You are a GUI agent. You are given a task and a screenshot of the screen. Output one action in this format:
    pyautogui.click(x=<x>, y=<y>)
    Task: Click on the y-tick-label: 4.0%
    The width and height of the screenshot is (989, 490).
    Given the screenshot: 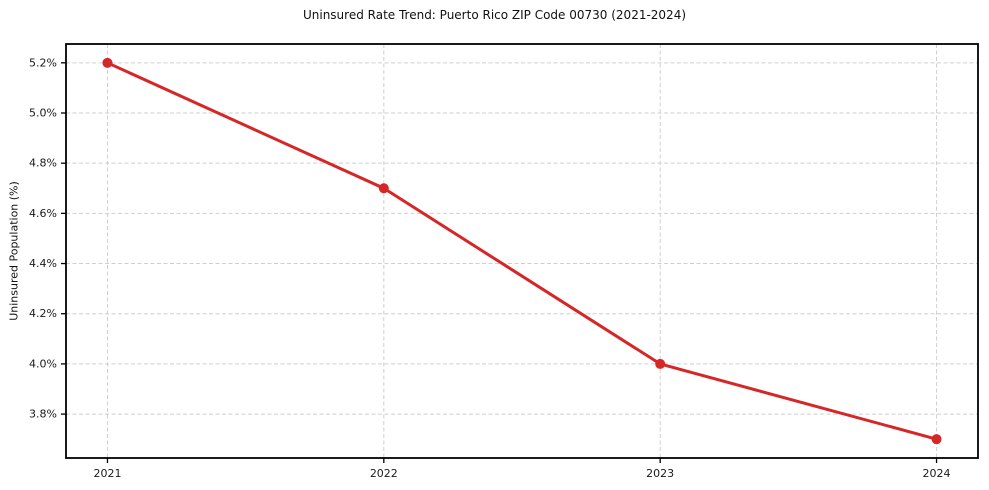 What is the action you would take?
    pyautogui.click(x=43, y=363)
    